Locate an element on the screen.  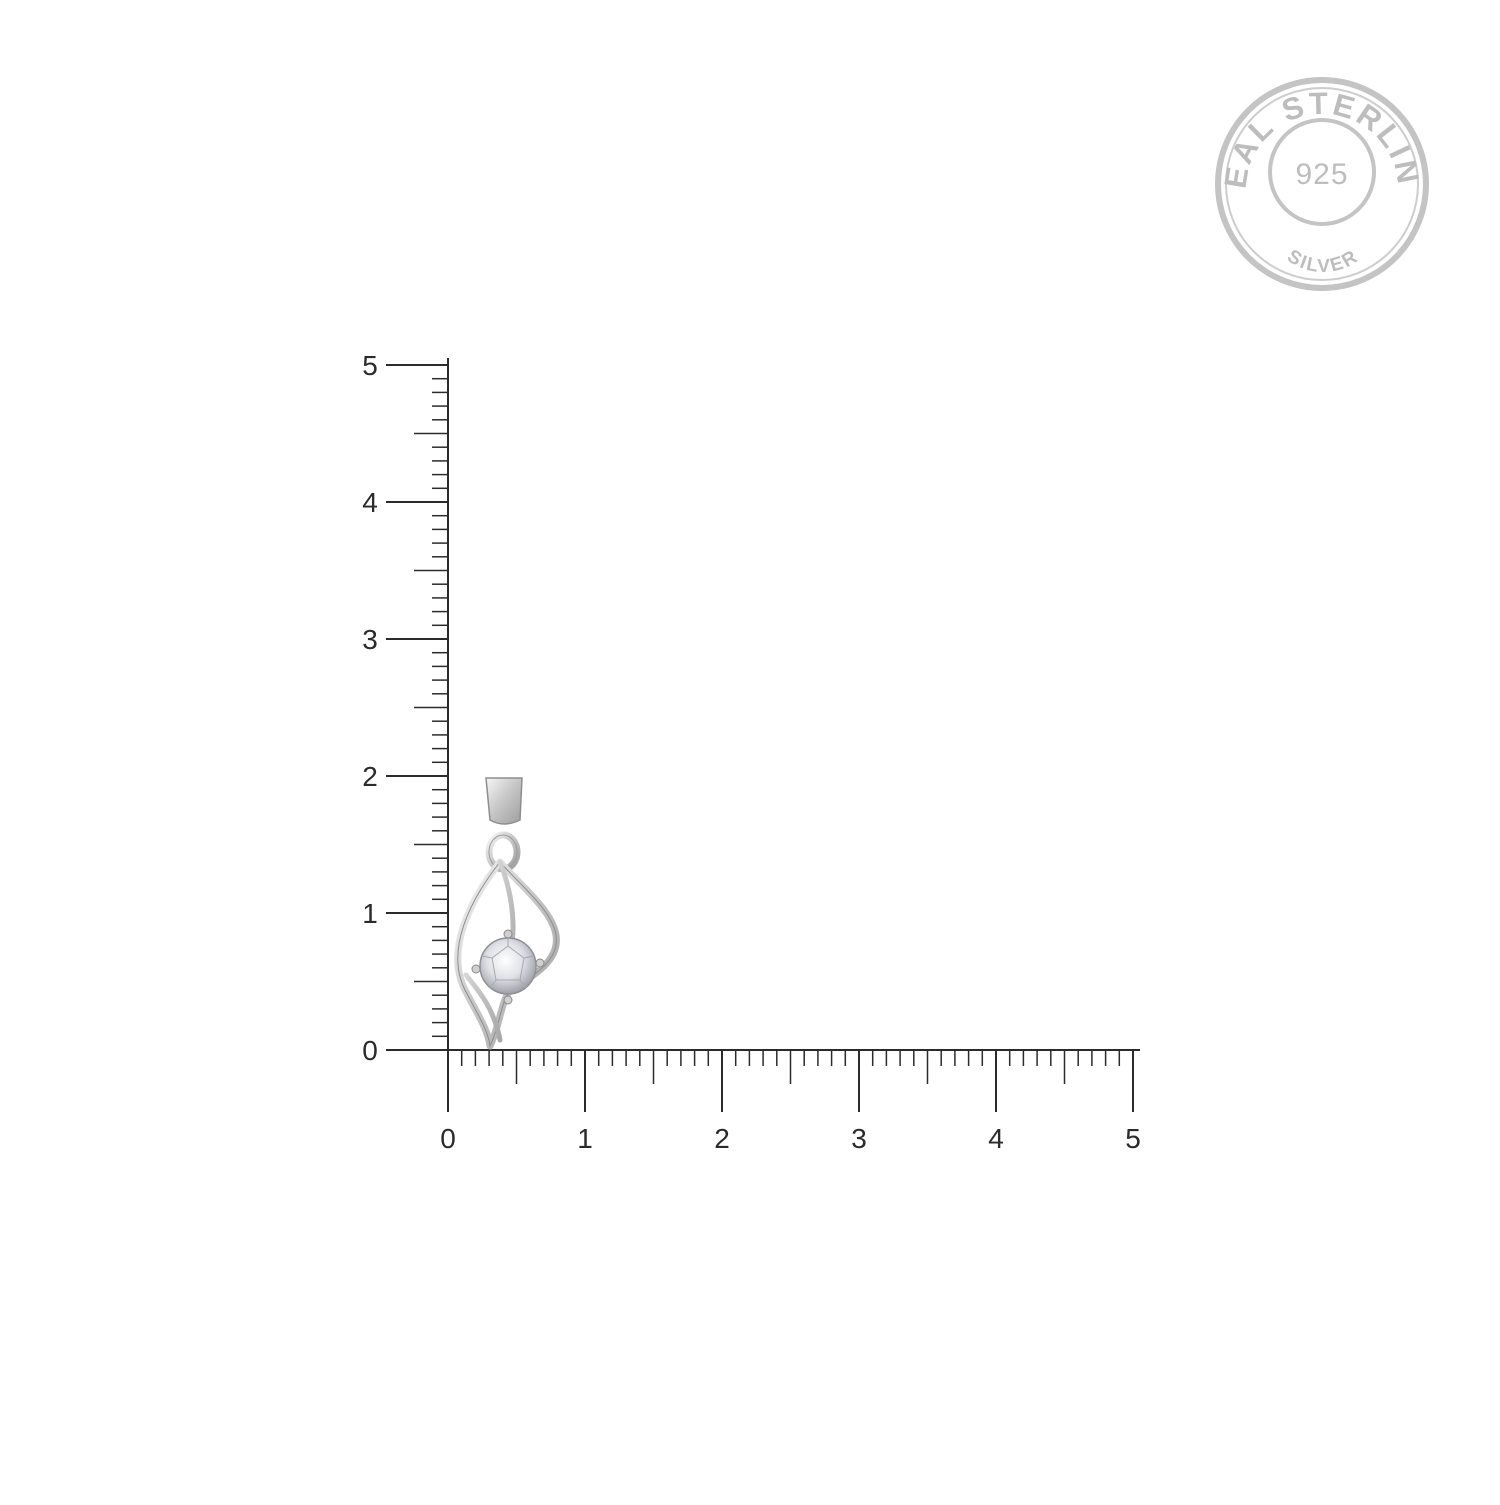
seal-outer-ring is located at coordinates (1322, 184).